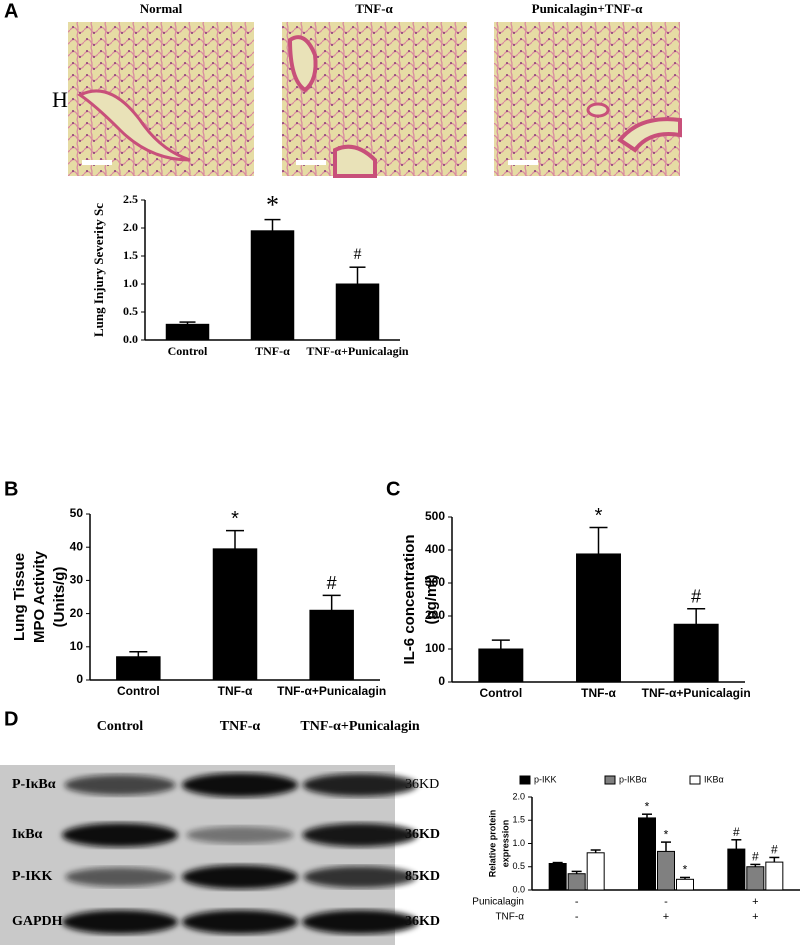  Describe the element at coordinates (130, 199) in the screenshot. I see `y-tick-label: 2.5` at that location.